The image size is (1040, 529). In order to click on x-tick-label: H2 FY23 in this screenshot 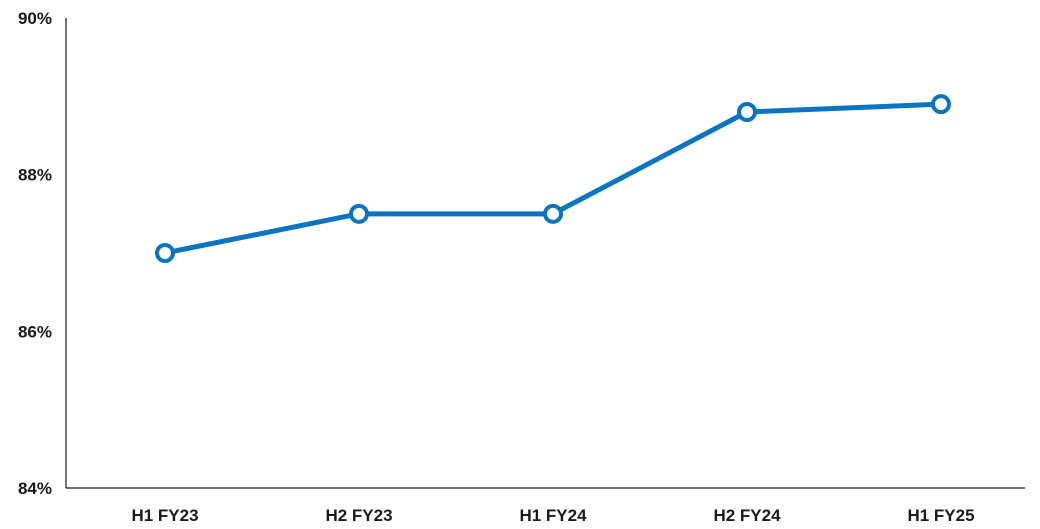, I will do `click(358, 515)`.